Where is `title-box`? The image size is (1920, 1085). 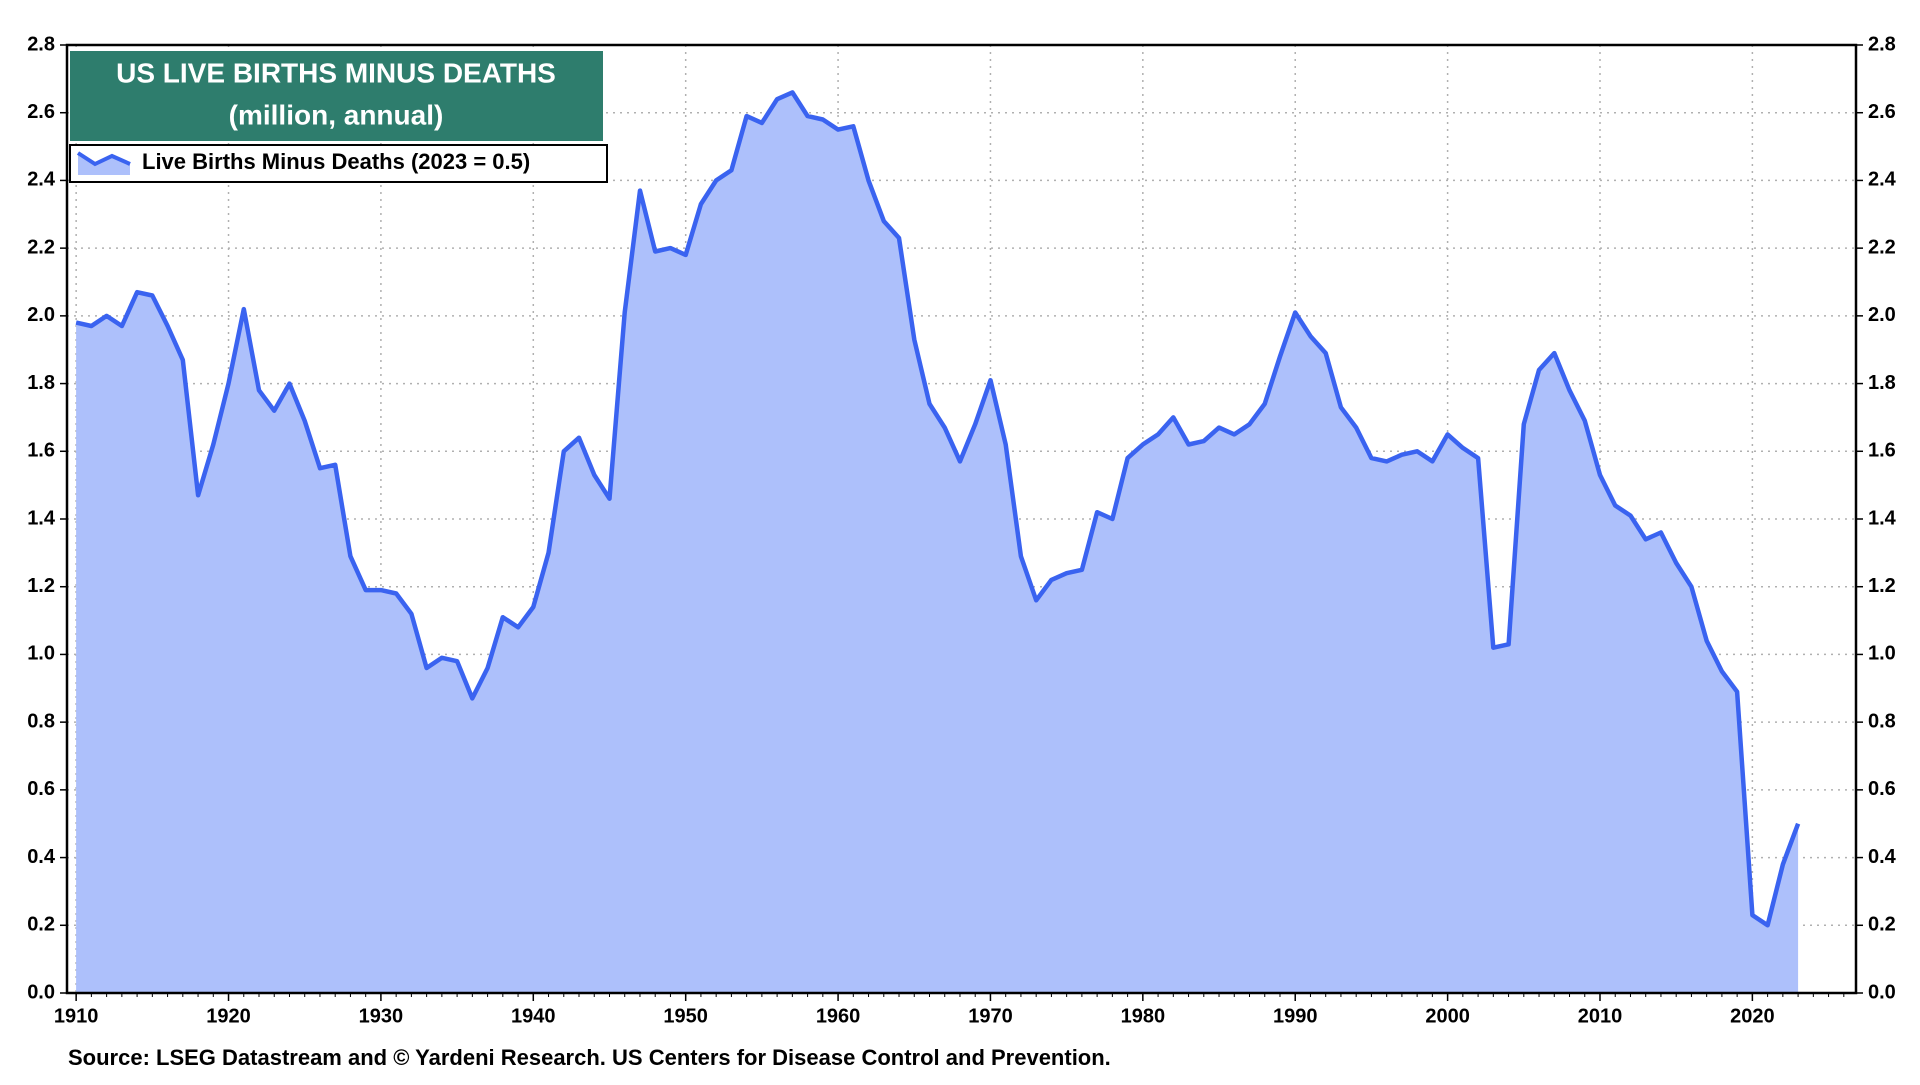 title-box is located at coordinates (336, 96).